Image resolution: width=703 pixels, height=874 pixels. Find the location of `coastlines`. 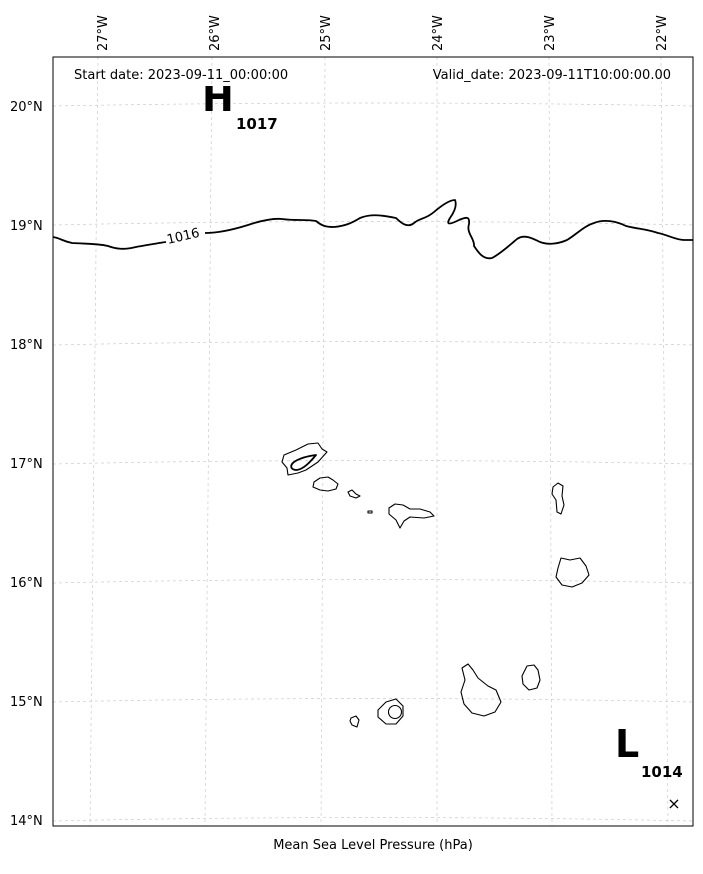

coastlines is located at coordinates (435, 585).